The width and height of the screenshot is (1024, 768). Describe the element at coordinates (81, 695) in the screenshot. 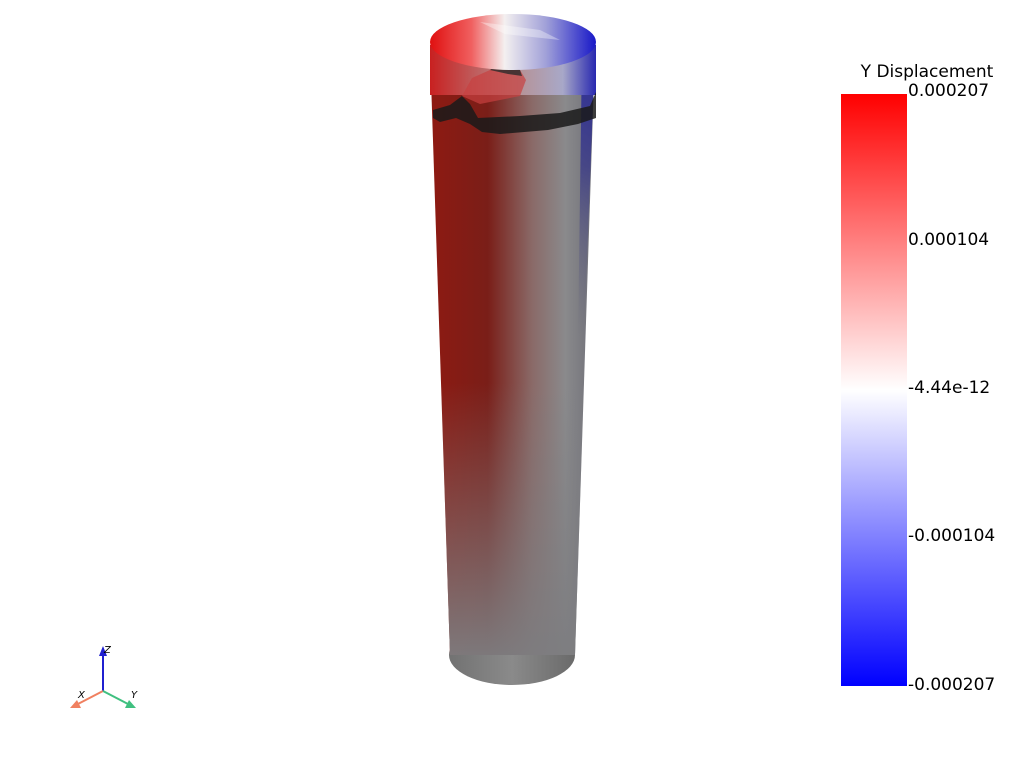

I see `axis-label-x: X` at that location.